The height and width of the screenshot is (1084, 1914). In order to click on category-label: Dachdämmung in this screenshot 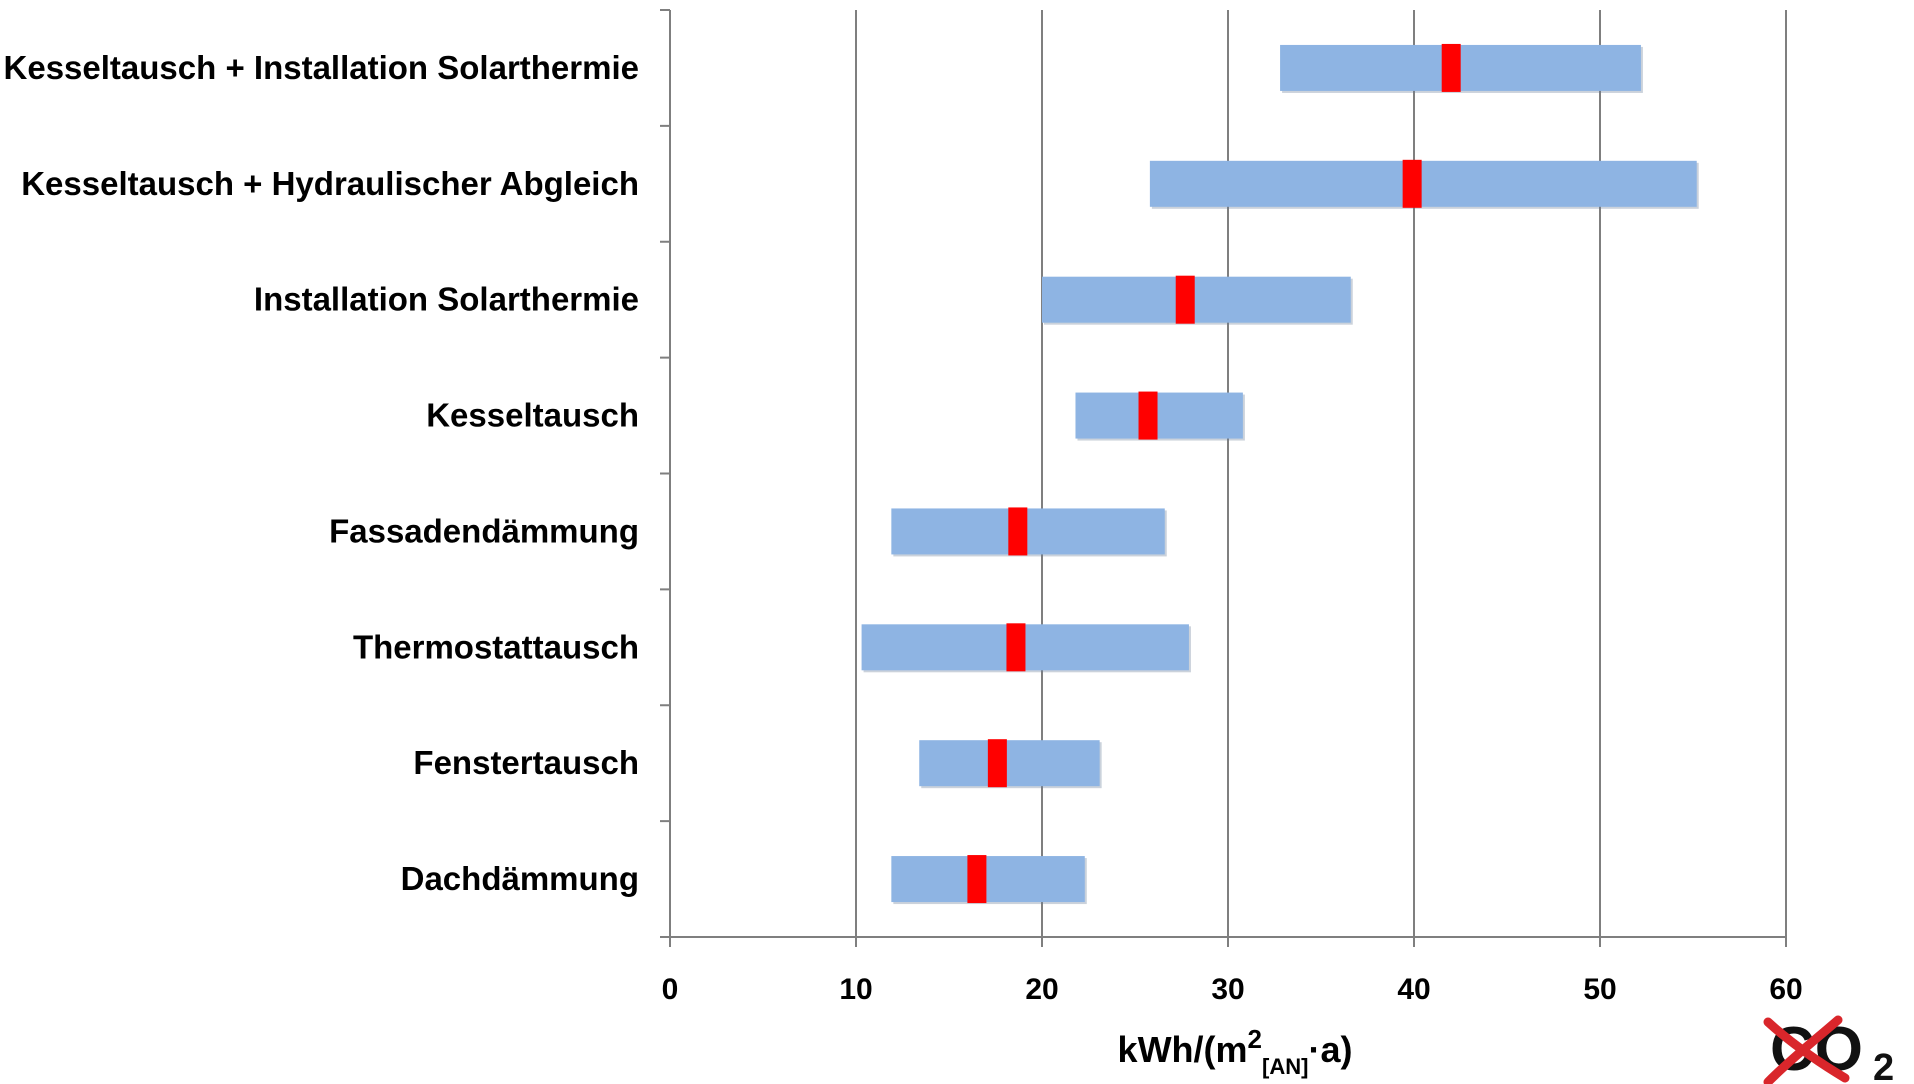, I will do `click(520, 878)`.